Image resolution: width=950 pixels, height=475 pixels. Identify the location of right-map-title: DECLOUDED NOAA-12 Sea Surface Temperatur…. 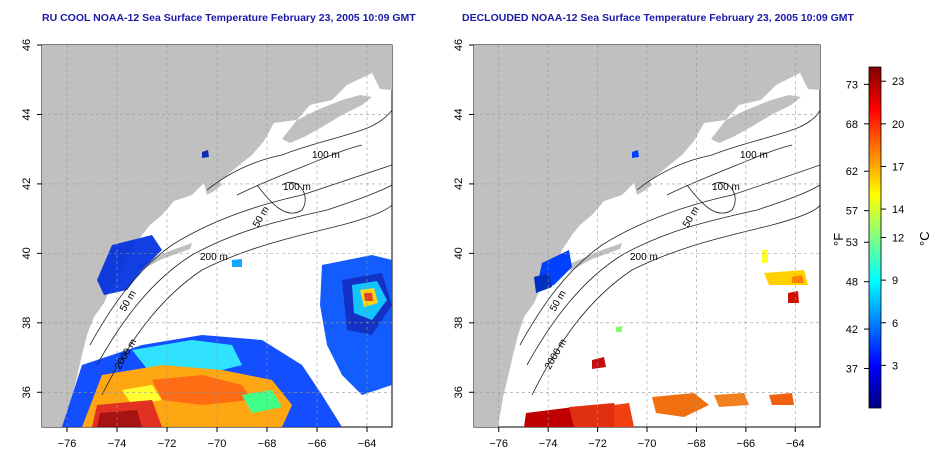
(658, 18).